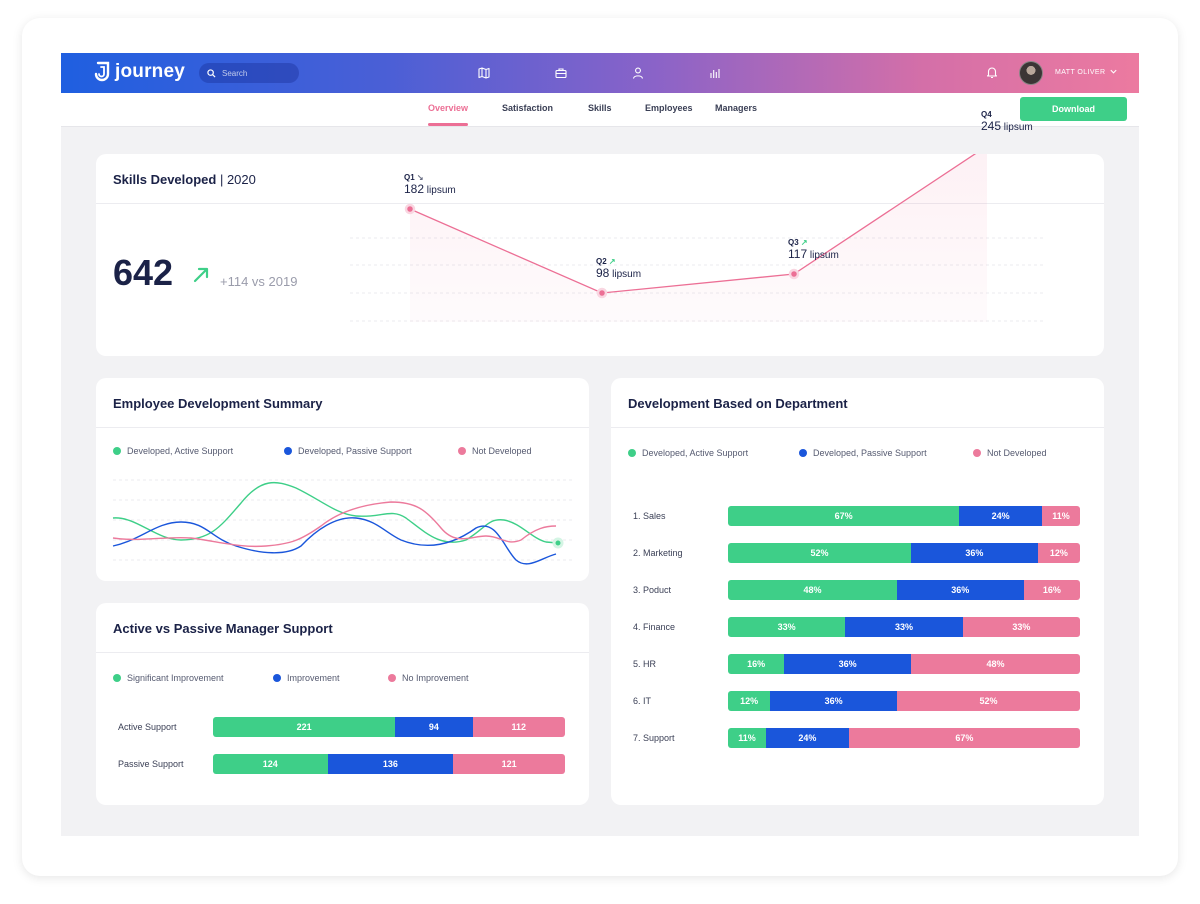  Describe the element at coordinates (410, 209) in the screenshot. I see `skills-point-q1` at that location.